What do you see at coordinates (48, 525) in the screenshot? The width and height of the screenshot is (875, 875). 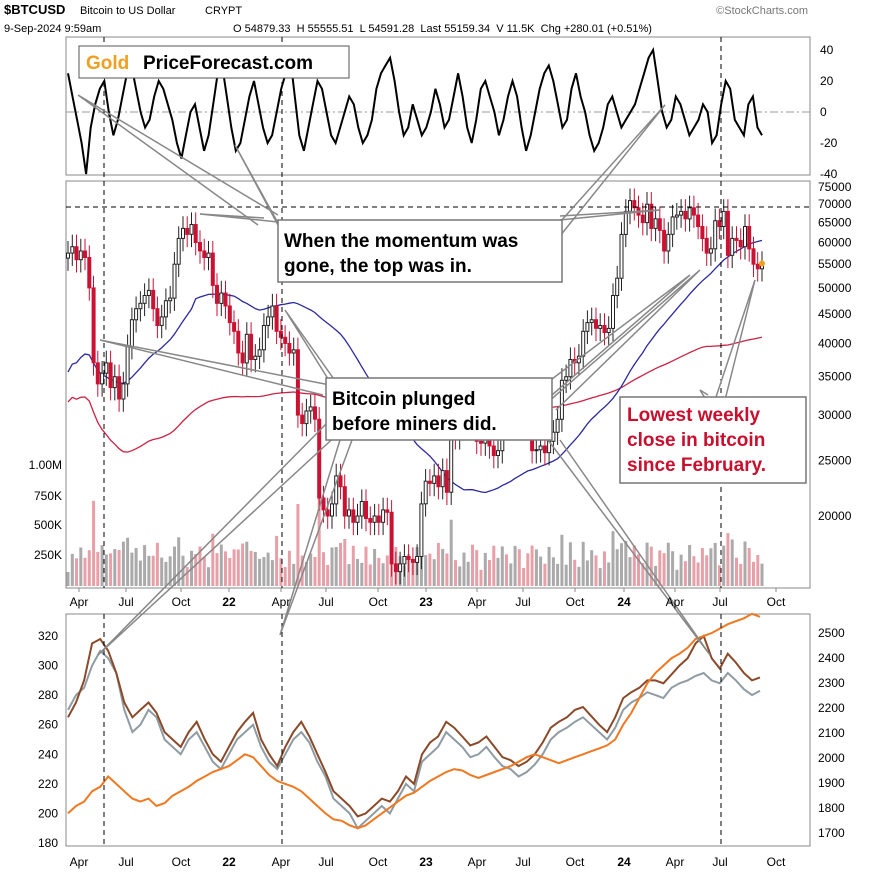 I see `volume-tick: 500K` at bounding box center [48, 525].